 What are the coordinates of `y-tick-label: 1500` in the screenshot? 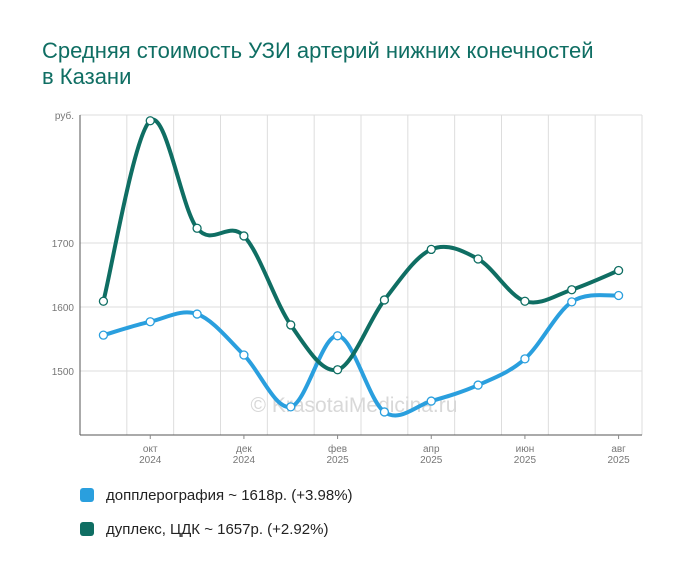 It's located at (63, 372).